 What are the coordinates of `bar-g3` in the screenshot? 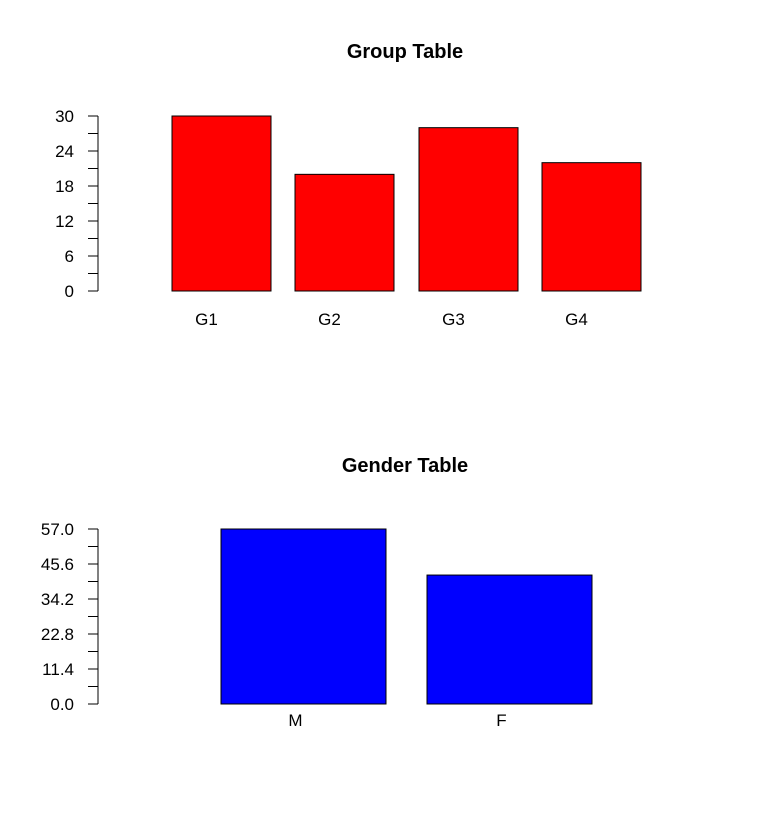 It's located at (468, 209).